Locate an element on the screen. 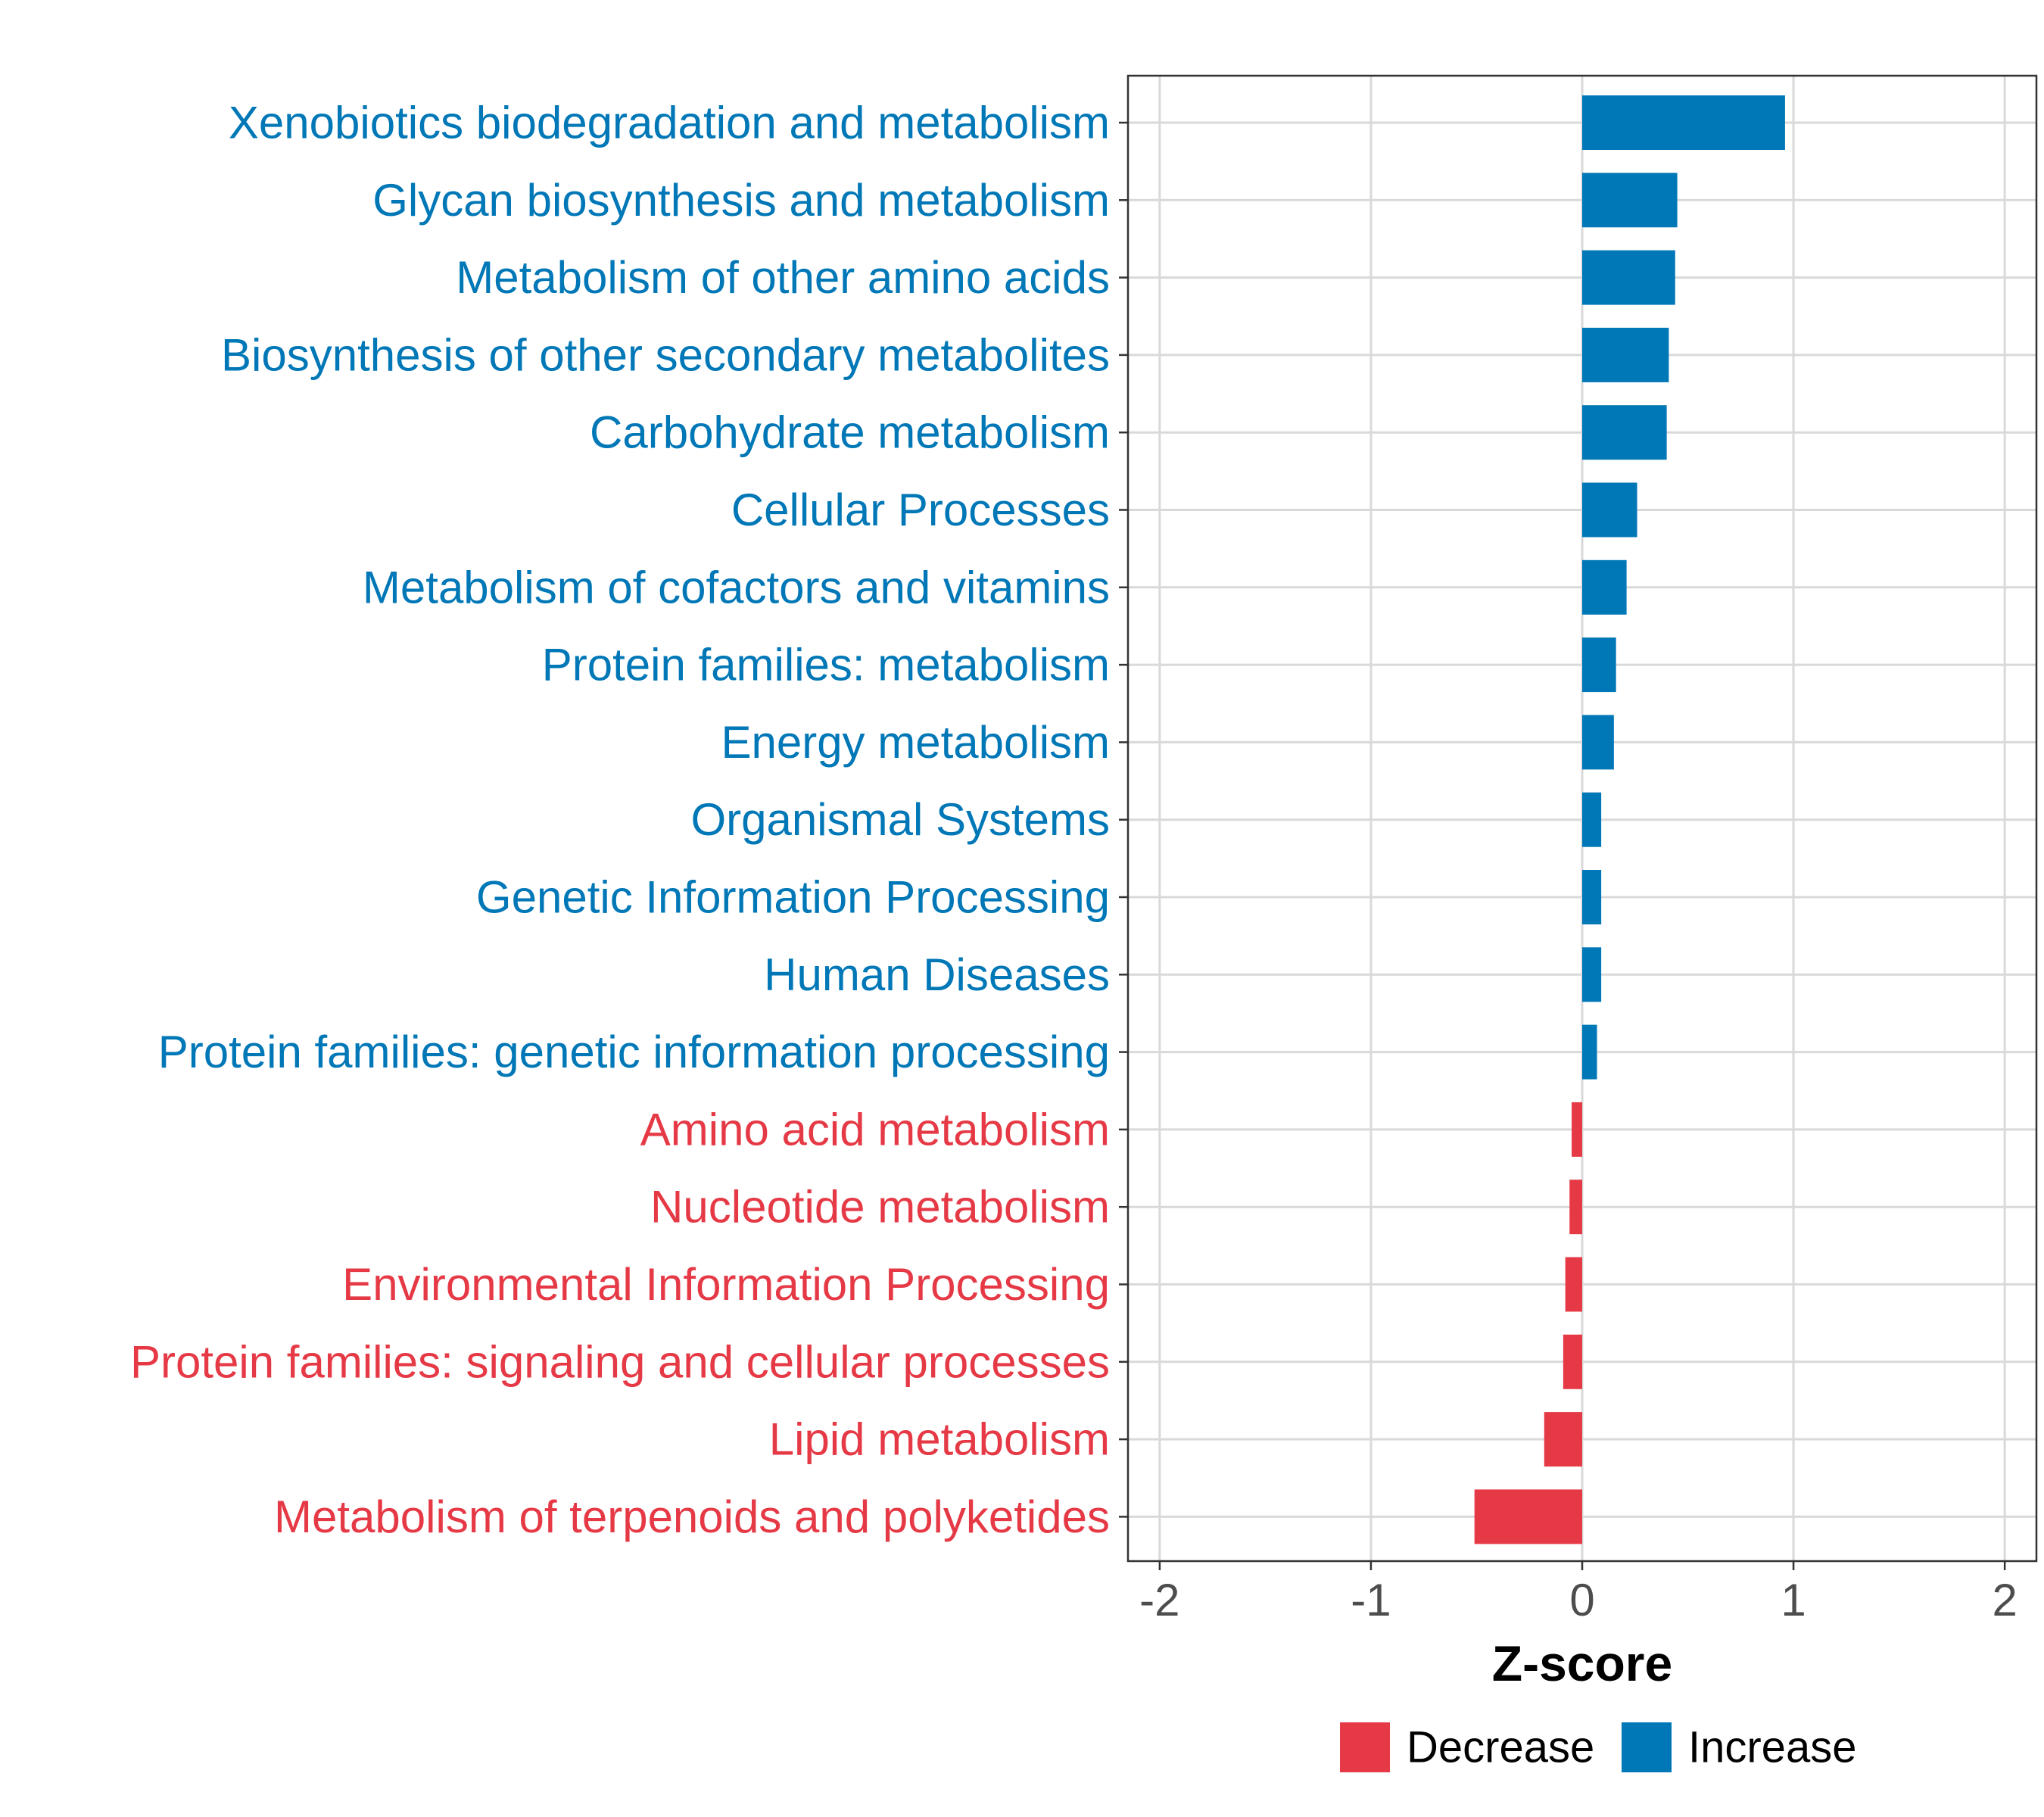  x-tick-label-0: -2 is located at coordinates (1159, 1600).